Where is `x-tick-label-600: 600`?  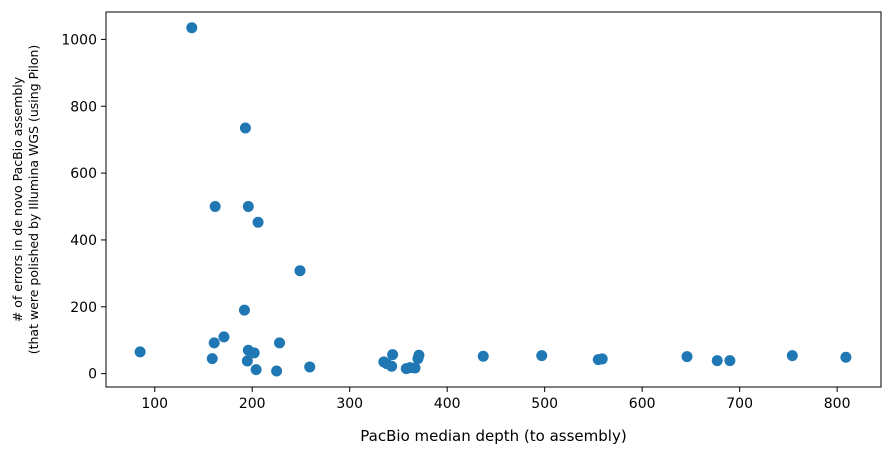
x-tick-label-600: 600 is located at coordinates (642, 404).